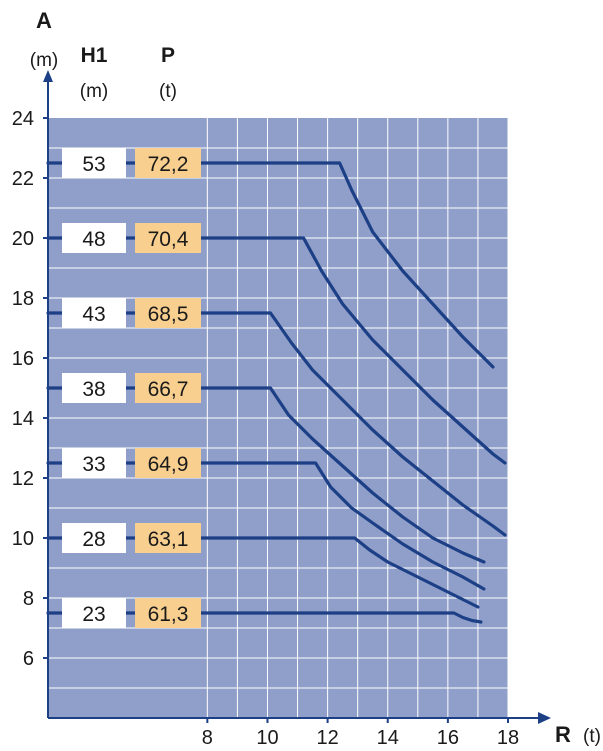  What do you see at coordinates (23, 239) in the screenshot?
I see `y-tick-label: 20` at bounding box center [23, 239].